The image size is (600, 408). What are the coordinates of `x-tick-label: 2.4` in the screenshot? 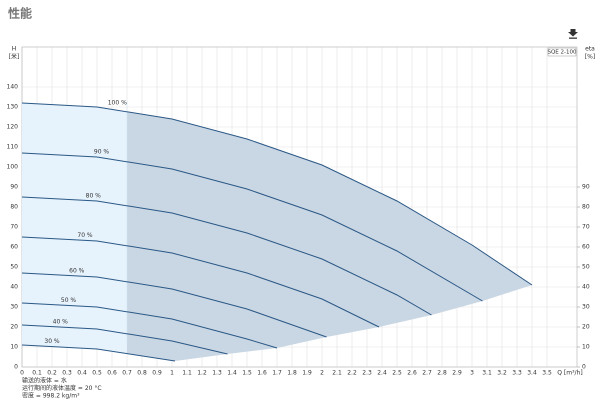 It's located at (382, 373).